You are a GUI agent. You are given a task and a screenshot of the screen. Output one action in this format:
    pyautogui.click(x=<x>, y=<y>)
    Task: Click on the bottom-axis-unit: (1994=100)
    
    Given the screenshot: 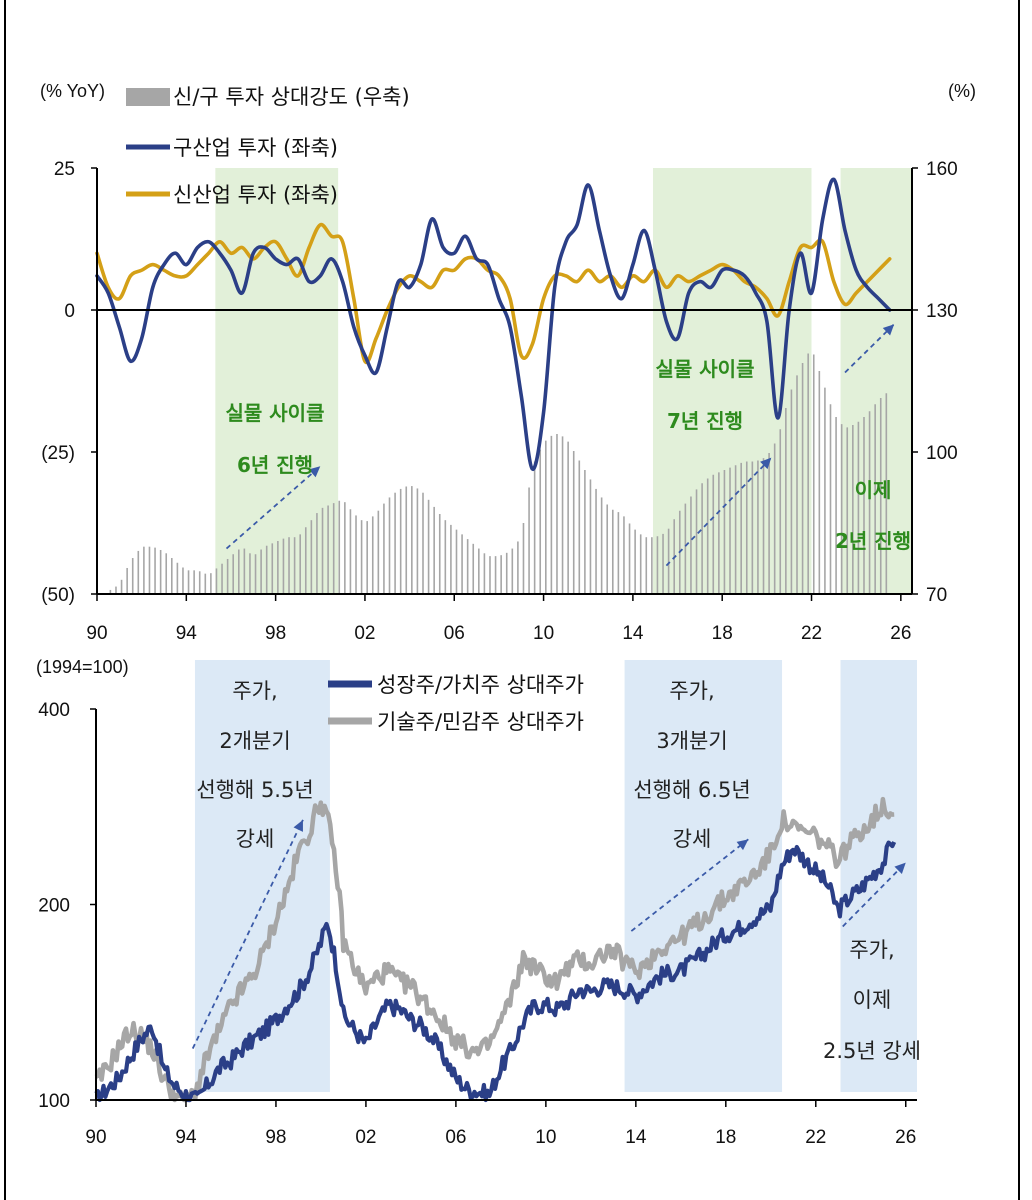 What is the action you would take?
    pyautogui.click(x=82, y=667)
    